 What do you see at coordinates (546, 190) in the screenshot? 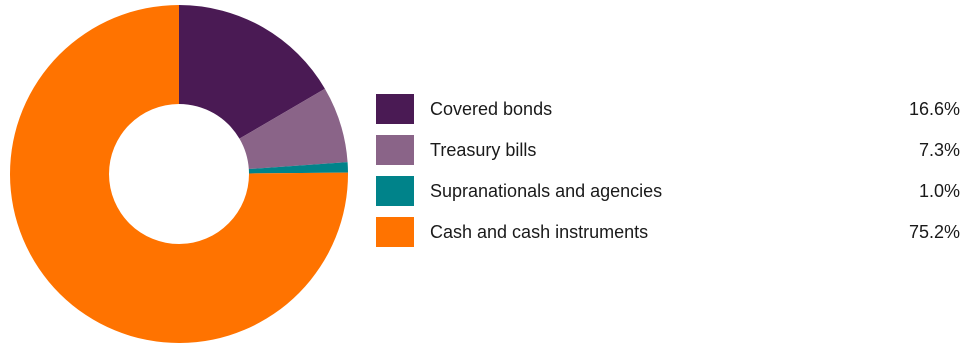
I see `legend-label-supranationals-and-agencies: Supranationals and agencies` at bounding box center [546, 190].